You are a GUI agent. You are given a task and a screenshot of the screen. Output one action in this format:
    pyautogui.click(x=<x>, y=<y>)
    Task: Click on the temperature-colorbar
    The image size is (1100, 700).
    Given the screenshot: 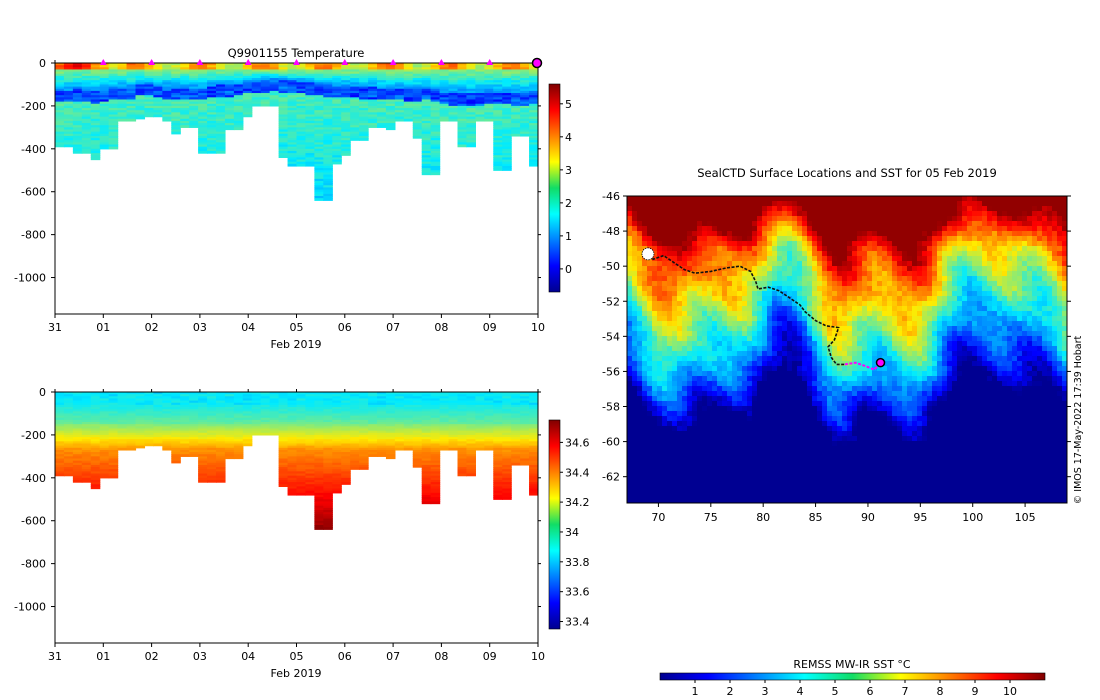 What is the action you would take?
    pyautogui.click(x=554, y=188)
    